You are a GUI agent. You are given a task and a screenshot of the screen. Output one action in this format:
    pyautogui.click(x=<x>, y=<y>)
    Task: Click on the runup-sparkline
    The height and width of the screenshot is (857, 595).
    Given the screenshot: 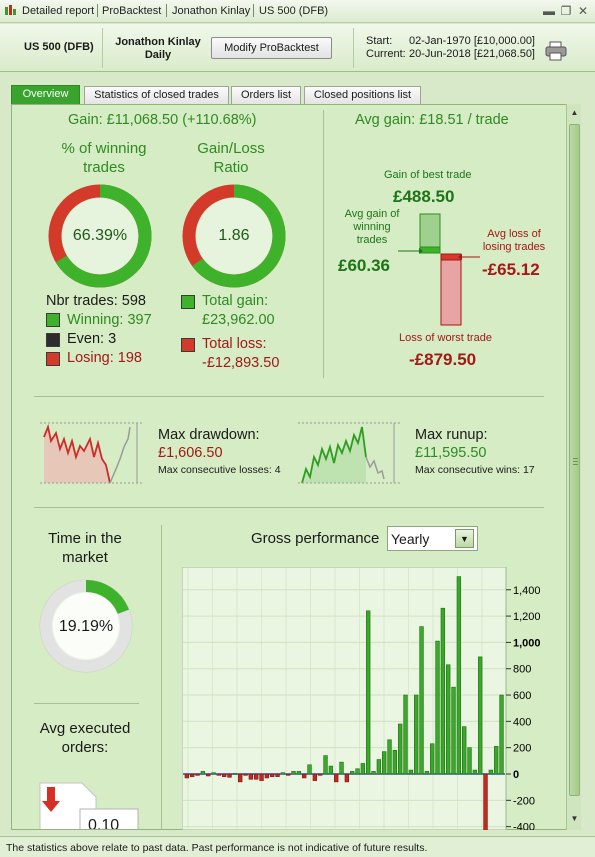 What is the action you would take?
    pyautogui.click(x=349, y=453)
    